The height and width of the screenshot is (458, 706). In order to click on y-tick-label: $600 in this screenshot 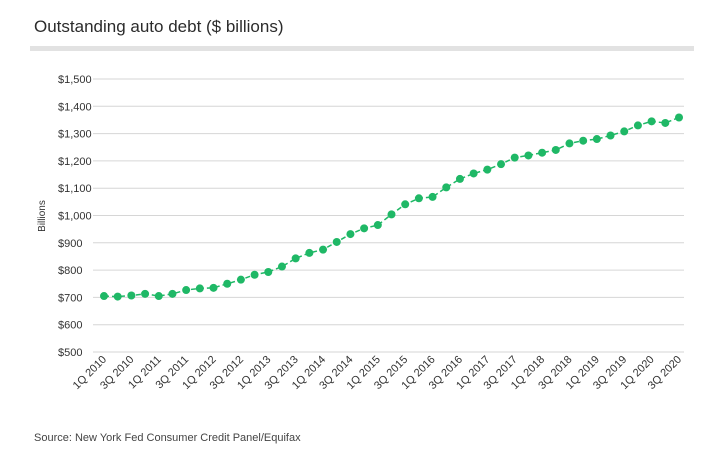, I will do `click(70, 326)`.